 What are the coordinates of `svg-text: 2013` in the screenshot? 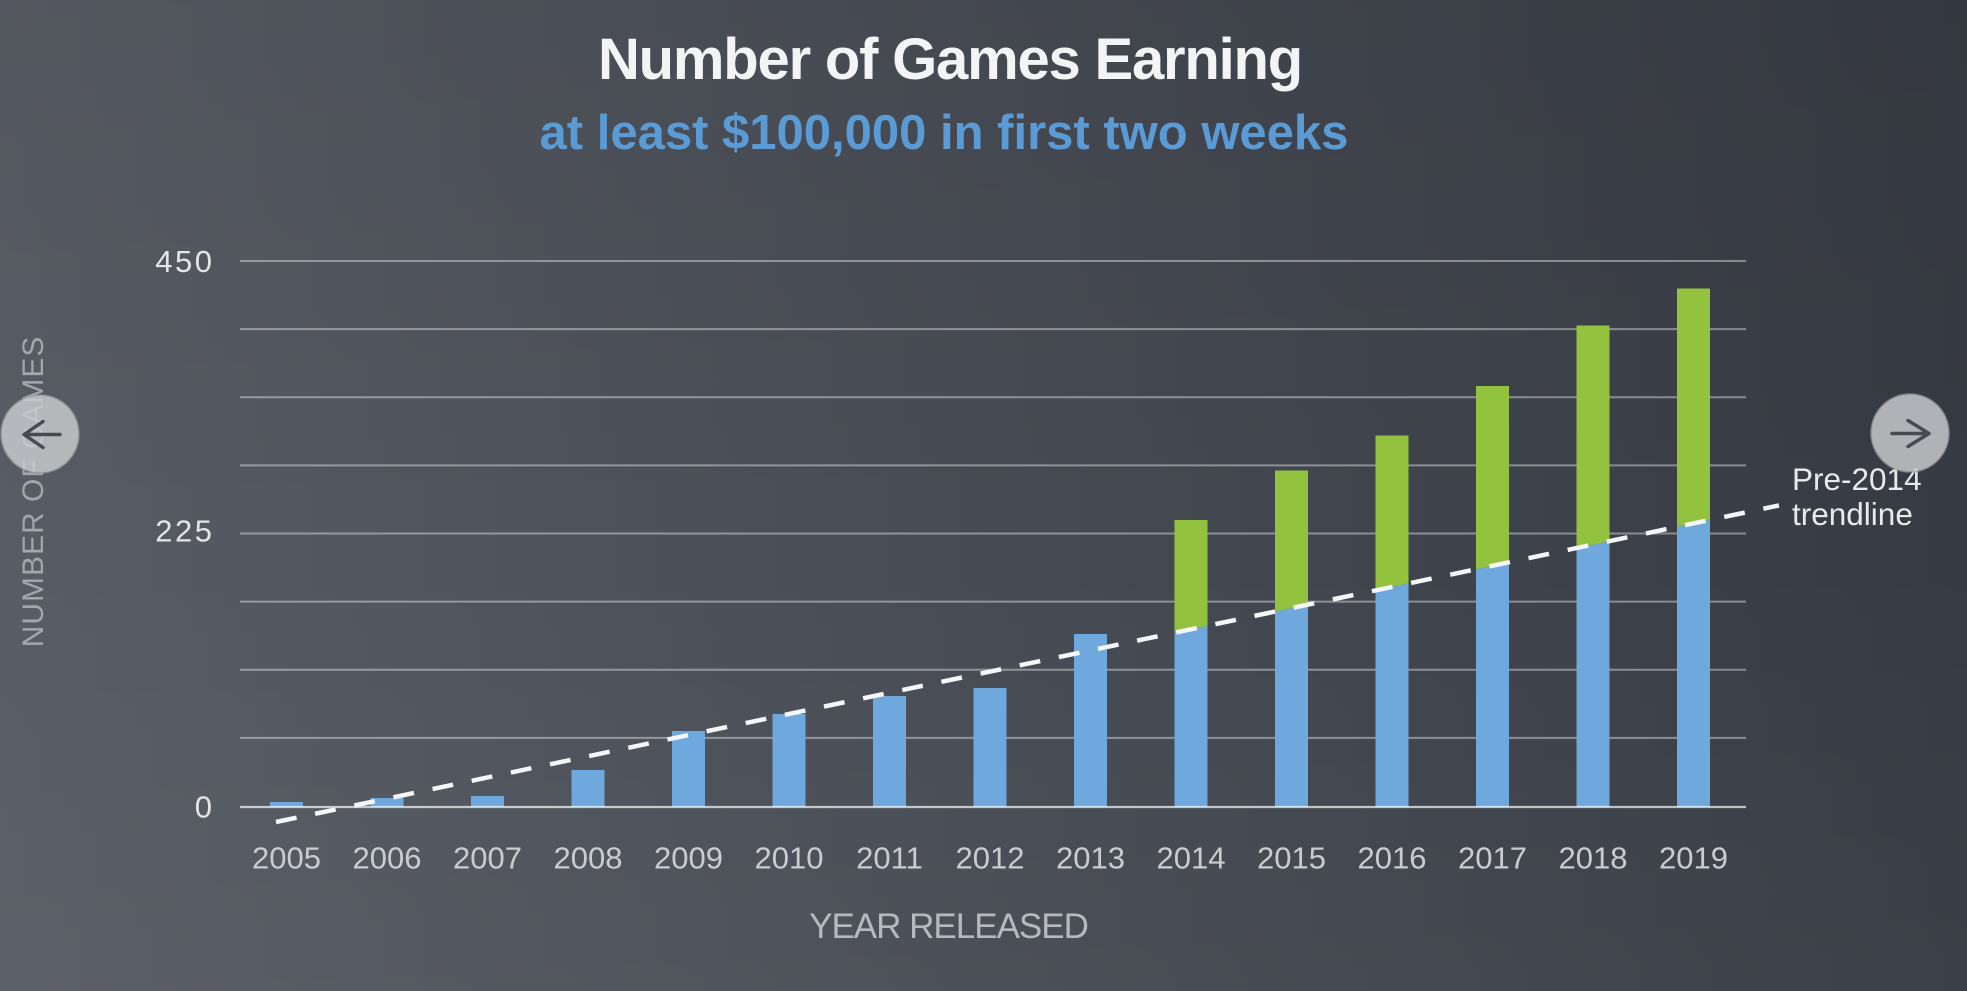 It's located at (1090, 858).